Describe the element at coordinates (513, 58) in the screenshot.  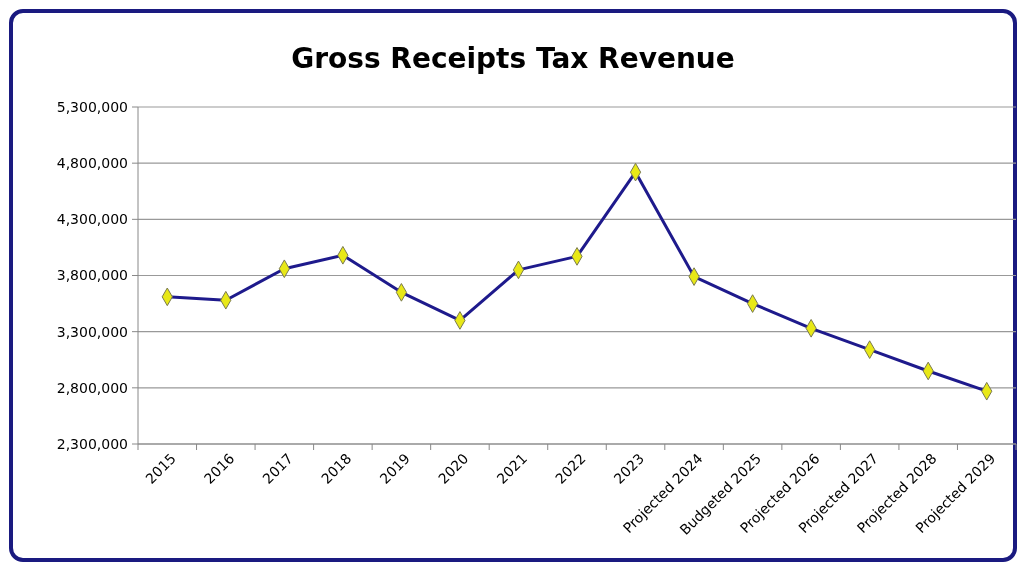
I see `chart-title: Gross Receipts Tax Revenue` at that location.